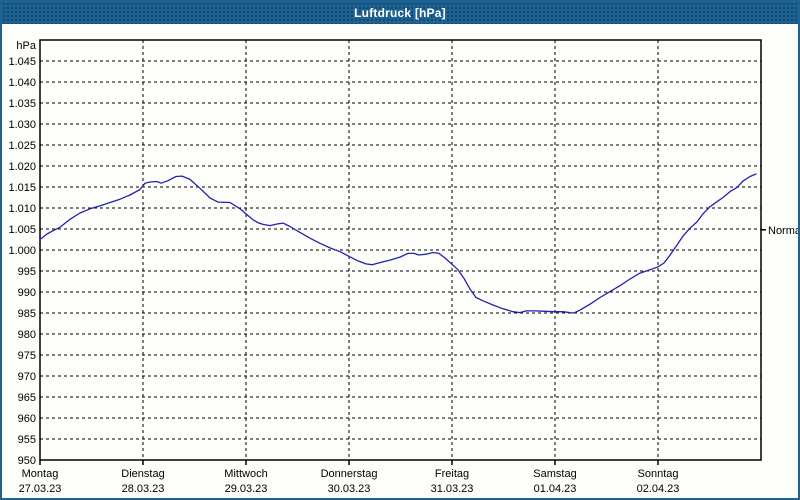 The width and height of the screenshot is (800, 500). Describe the element at coordinates (349, 489) in the screenshot. I see `date-label: 30.03.23` at that location.